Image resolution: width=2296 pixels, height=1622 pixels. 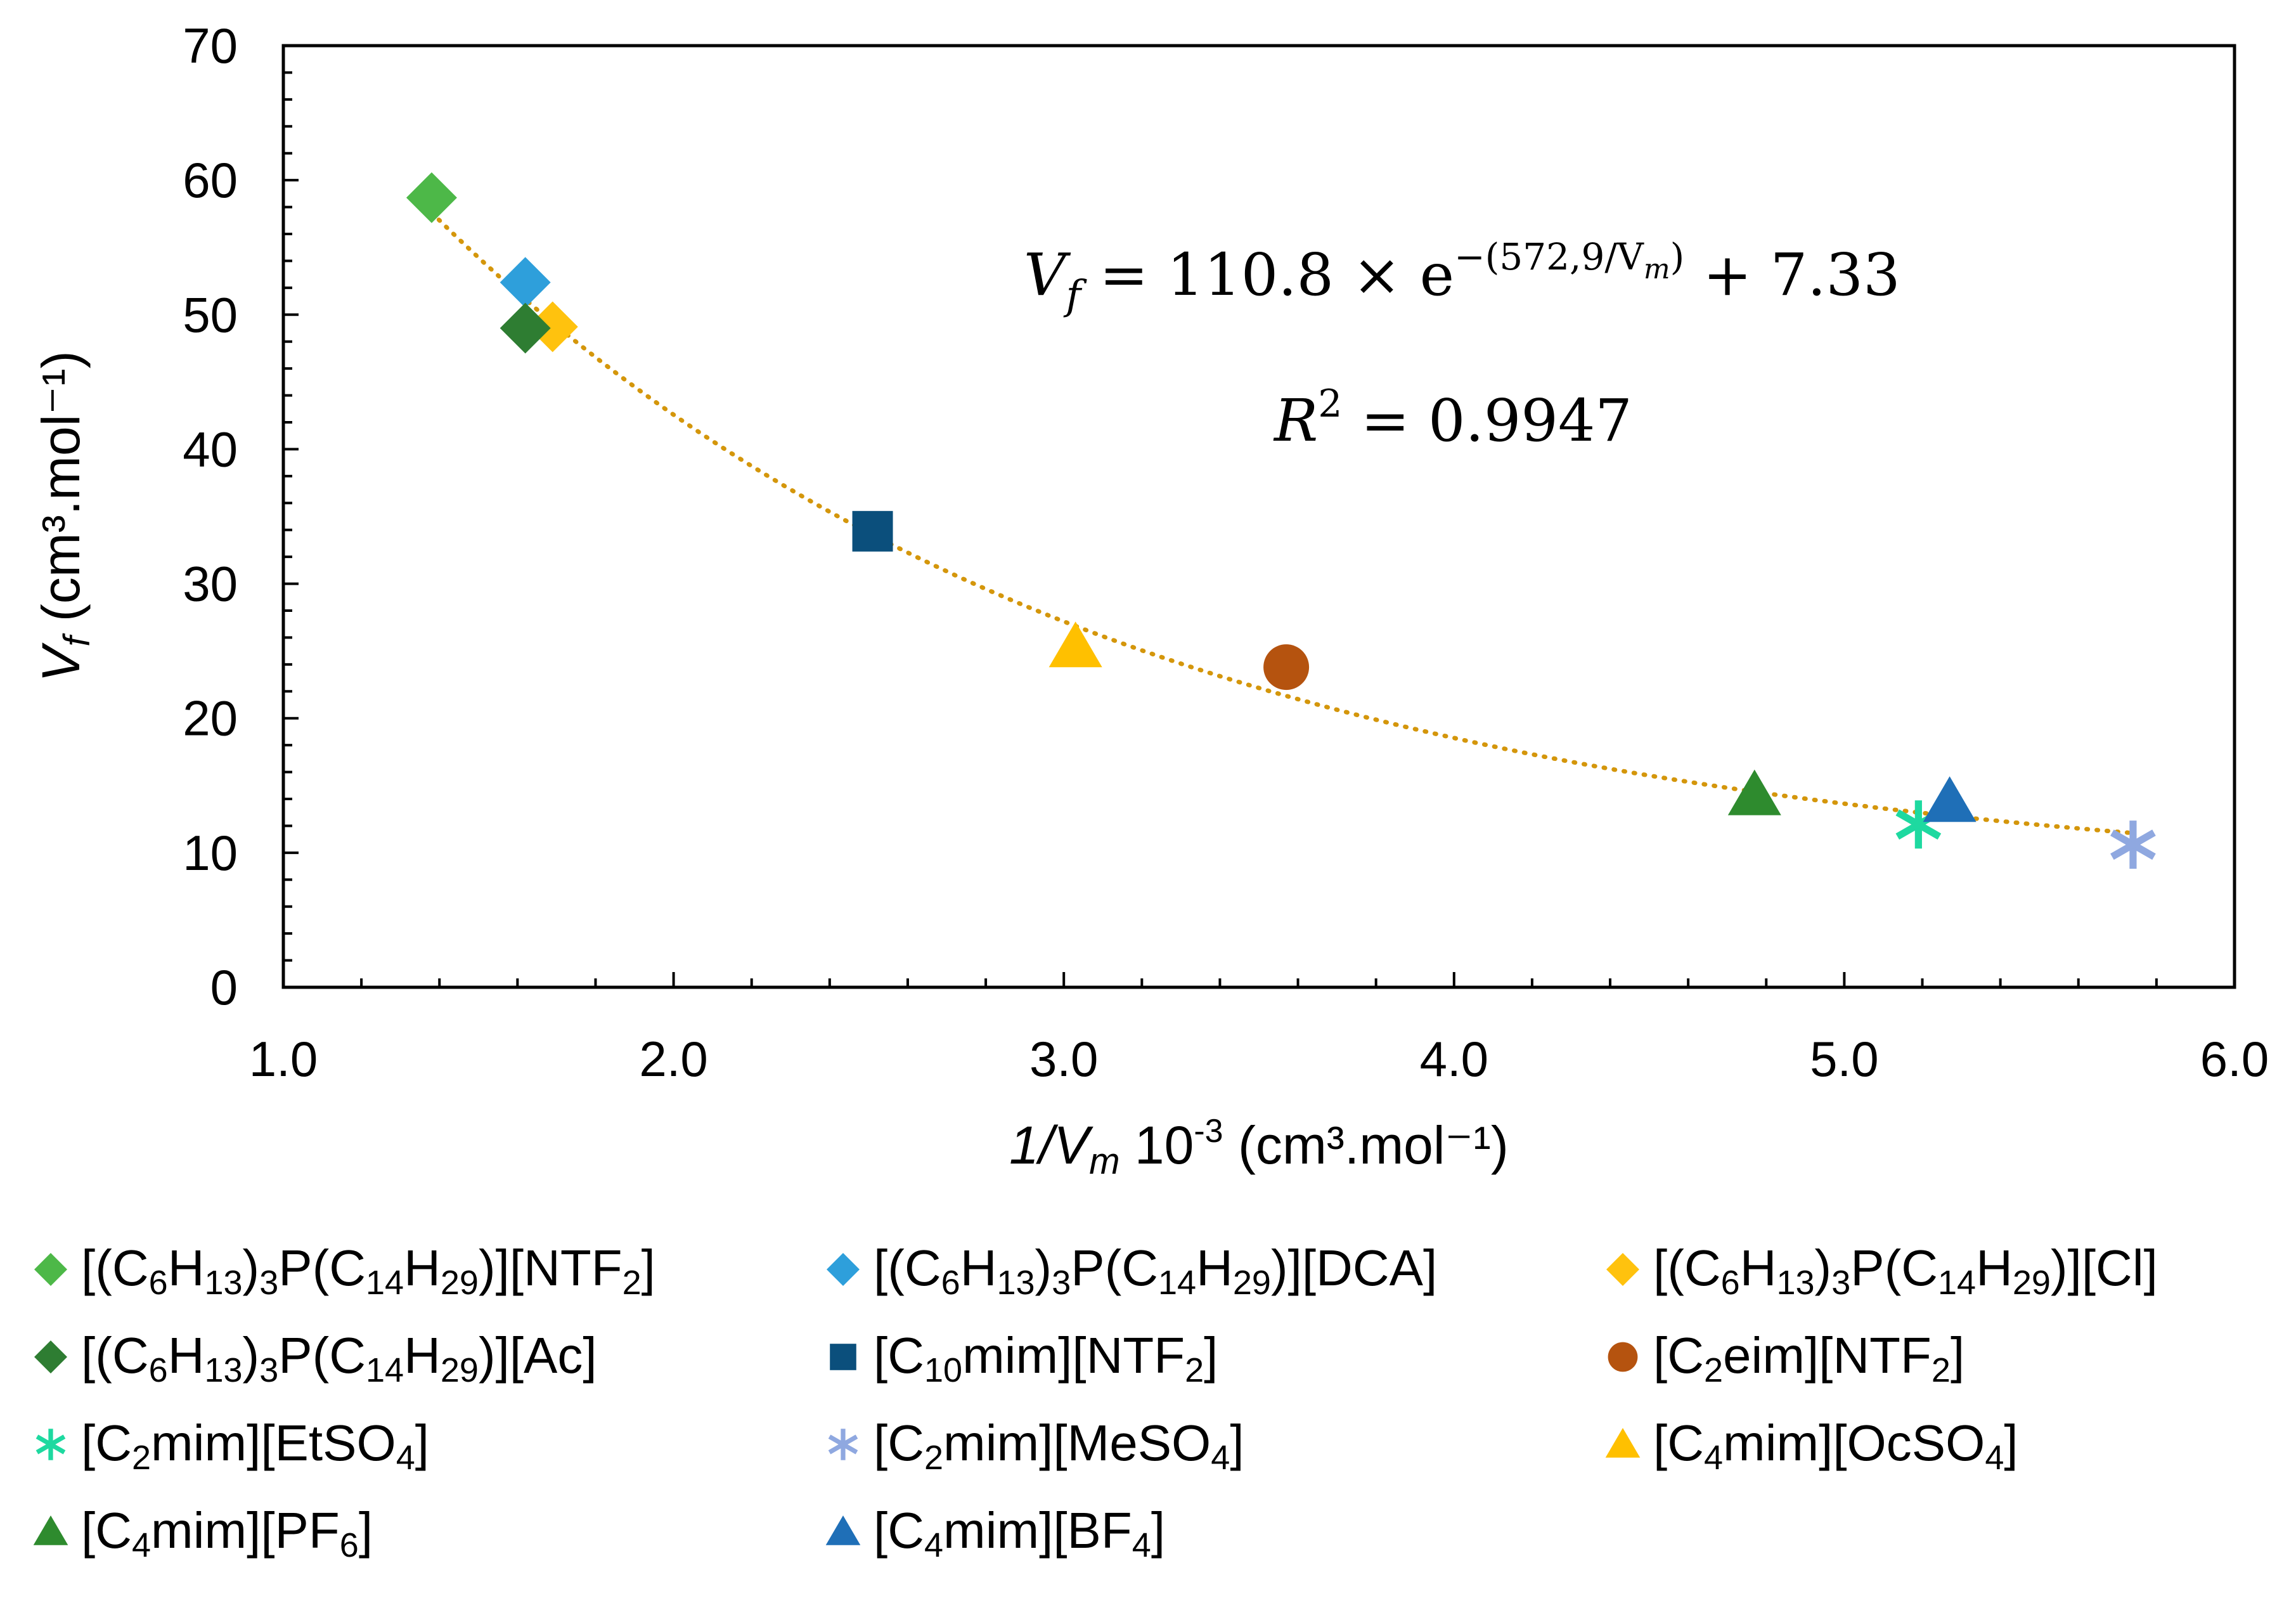 I want to click on legend-label: [C4mim][BF4], so click(x=1020, y=1533).